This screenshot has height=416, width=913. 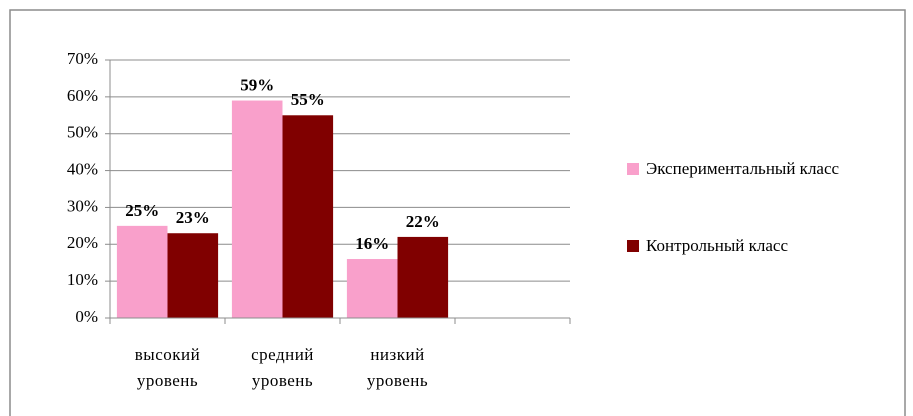 I want to click on y-tick-label: 30%, so click(x=82, y=205).